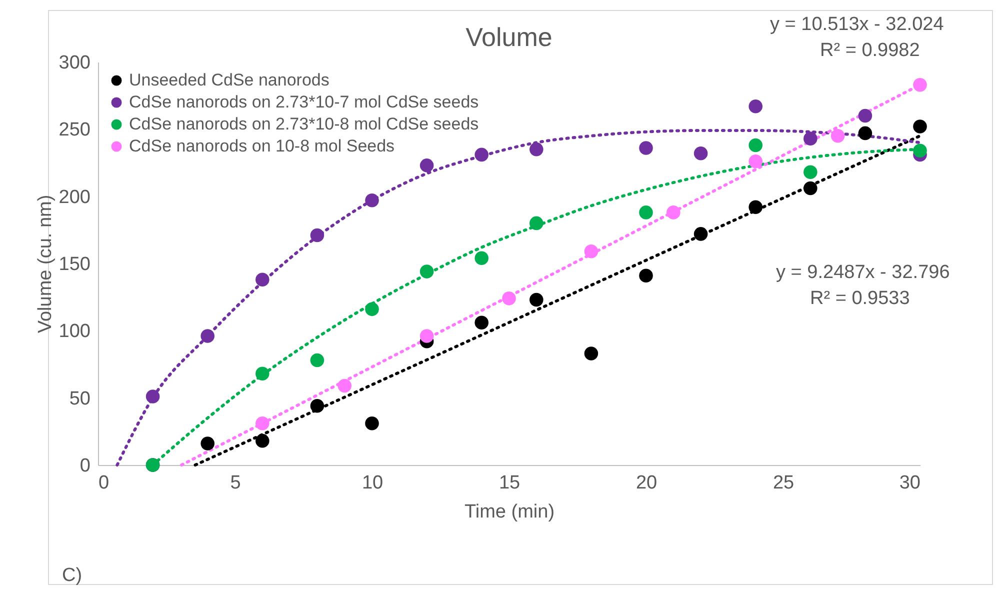 The width and height of the screenshot is (998, 591). Describe the element at coordinates (783, 483) in the screenshot. I see `x-tick-label: 25` at that location.